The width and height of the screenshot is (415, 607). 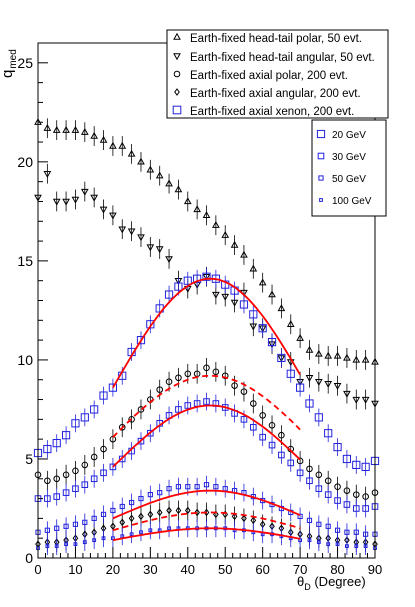 What do you see at coordinates (94, 518) in the screenshot?
I see `point-s6-6-shape` at bounding box center [94, 518].